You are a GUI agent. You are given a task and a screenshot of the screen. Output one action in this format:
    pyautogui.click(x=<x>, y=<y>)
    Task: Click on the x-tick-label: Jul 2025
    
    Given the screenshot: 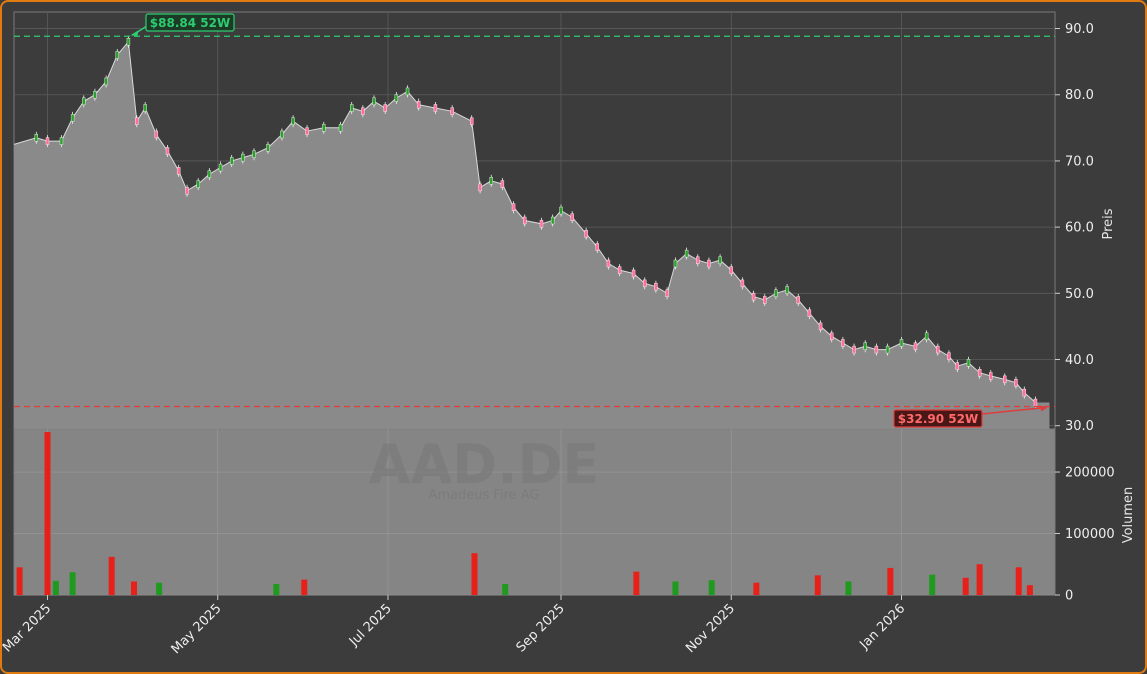 What is the action you would take?
    pyautogui.click(x=370, y=625)
    